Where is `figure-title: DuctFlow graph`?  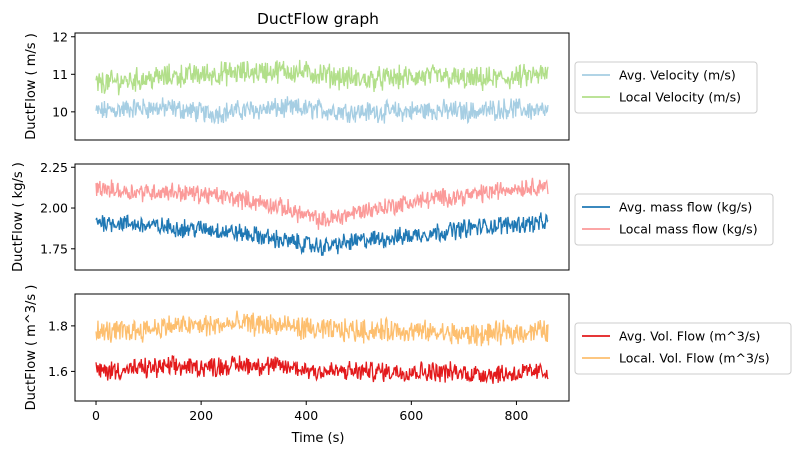
figure-title: DuctFlow graph is located at coordinates (318, 19).